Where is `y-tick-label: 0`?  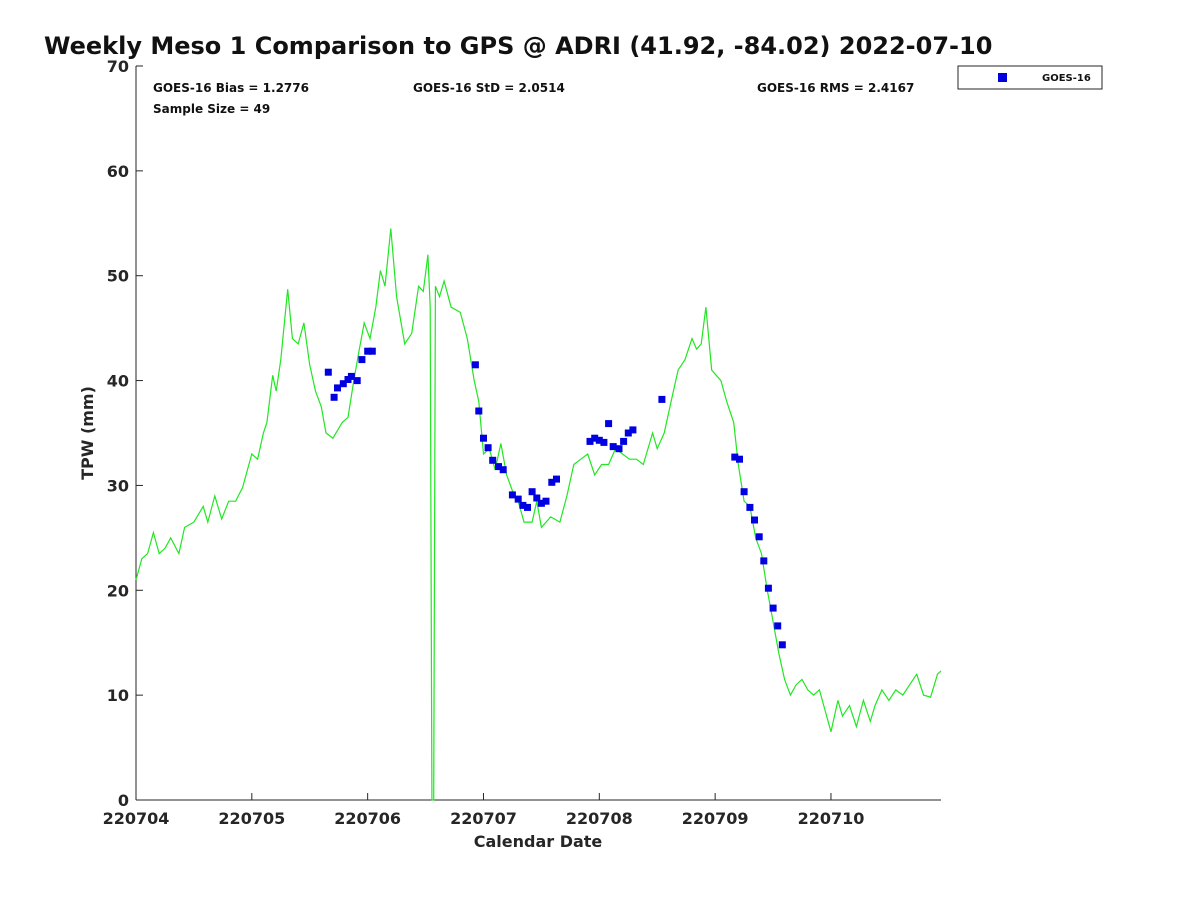 y-tick-label: 0 is located at coordinates (123, 800).